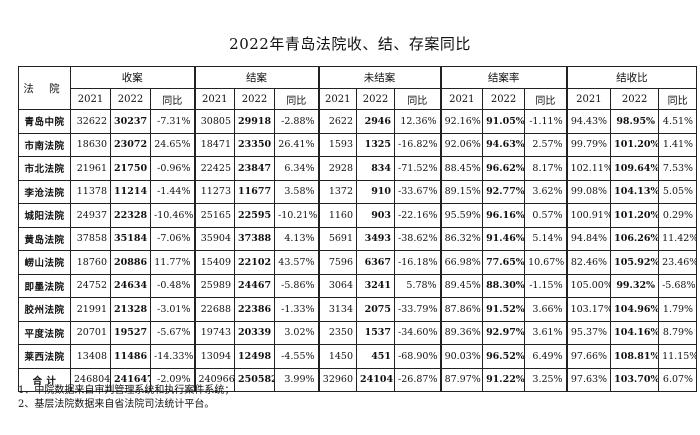  What do you see at coordinates (296, 285) in the screenshot?
I see `value-cell: -5.86%` at bounding box center [296, 285].